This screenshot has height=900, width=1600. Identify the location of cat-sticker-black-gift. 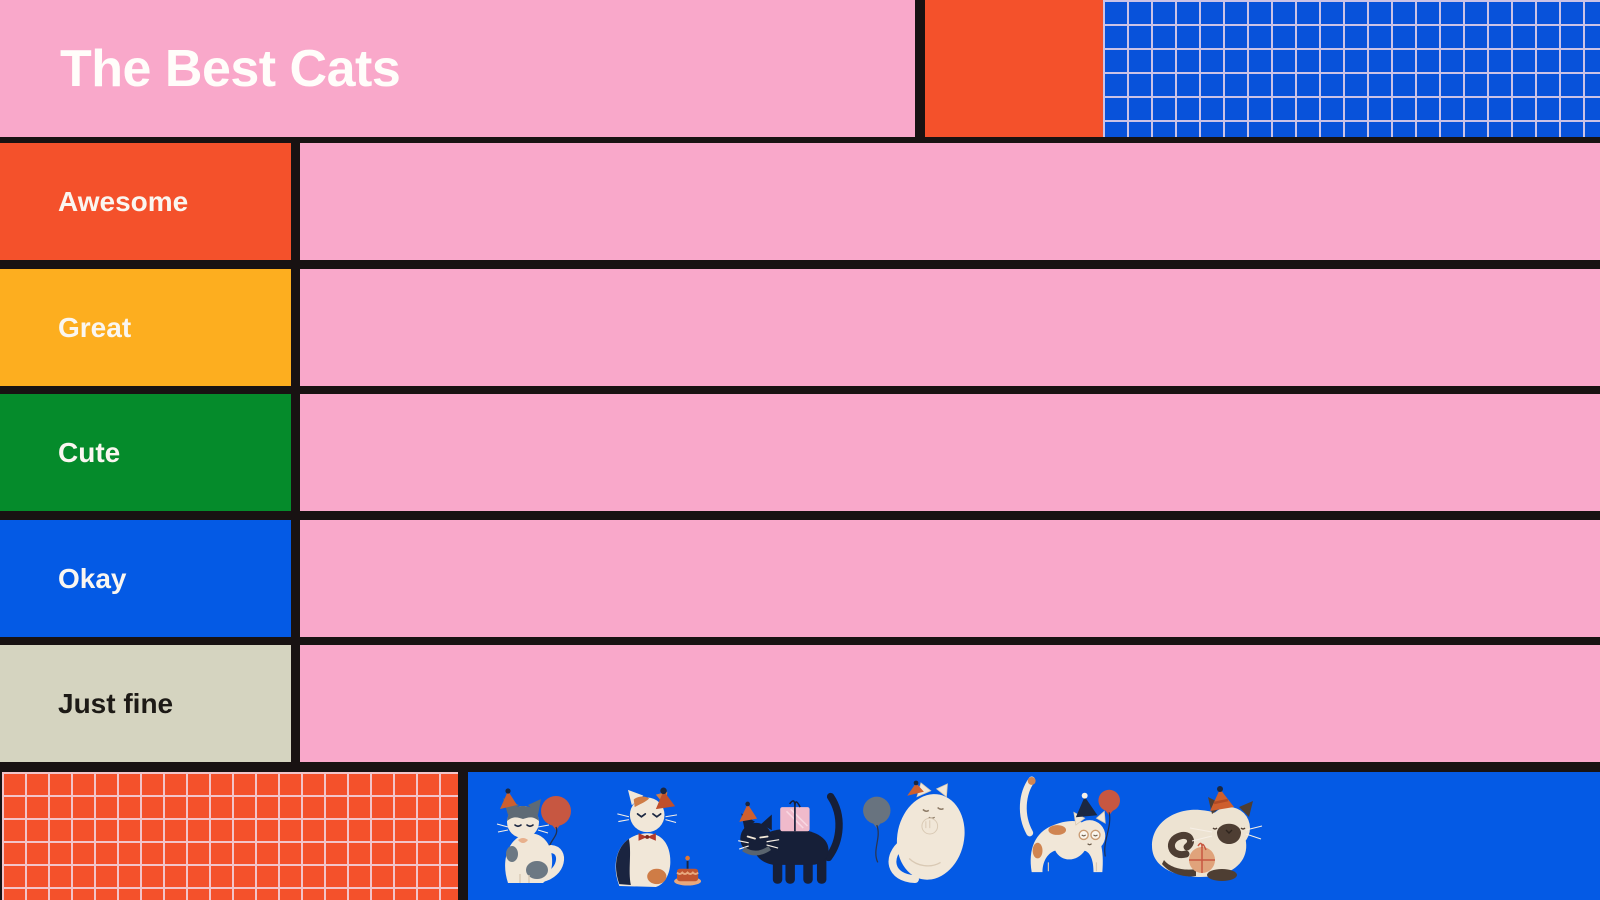
(797, 836).